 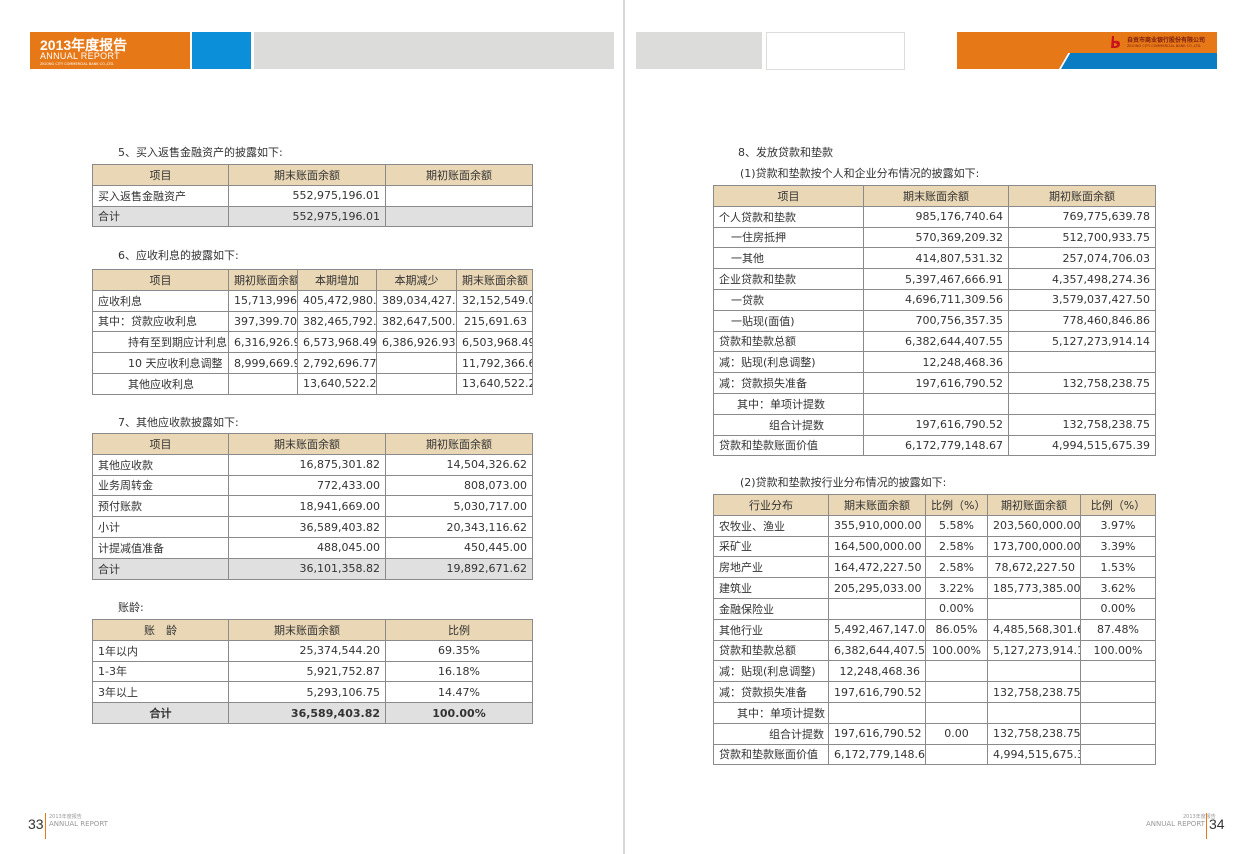 I want to click on column-header: 本期减少, so click(x=416, y=280).